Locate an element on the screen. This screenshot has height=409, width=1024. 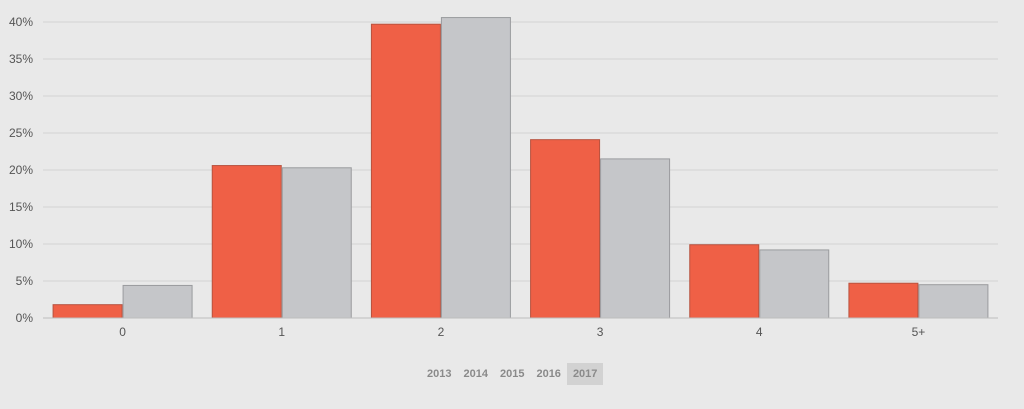
year-button-2014: 2014 is located at coordinates (475, 374).